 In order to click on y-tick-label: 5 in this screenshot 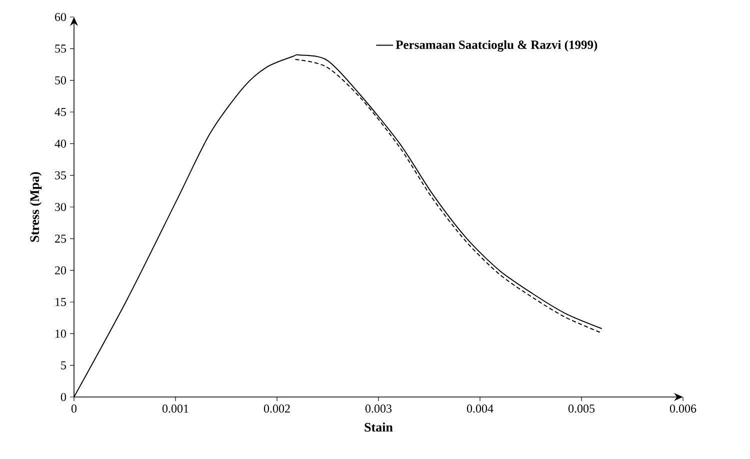, I will do `click(63, 365)`.